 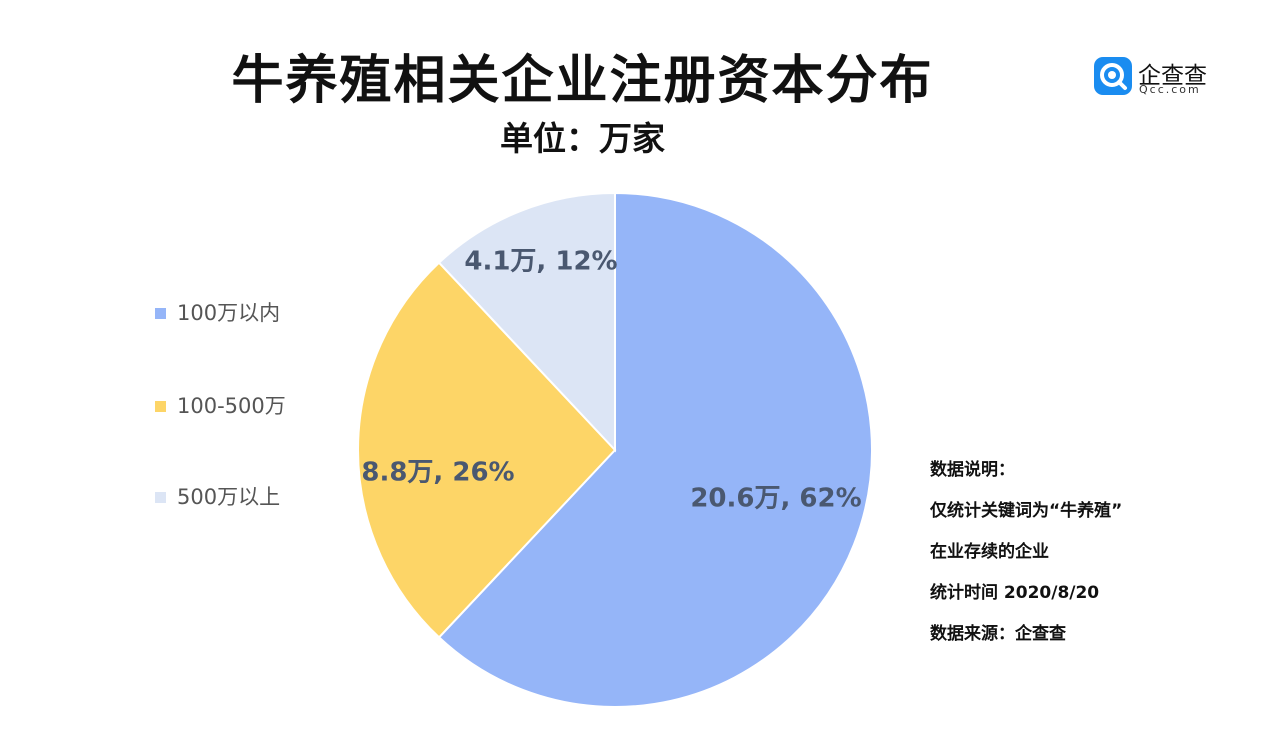 What do you see at coordinates (1113, 76) in the screenshot?
I see `qcc-logo-icon` at bounding box center [1113, 76].